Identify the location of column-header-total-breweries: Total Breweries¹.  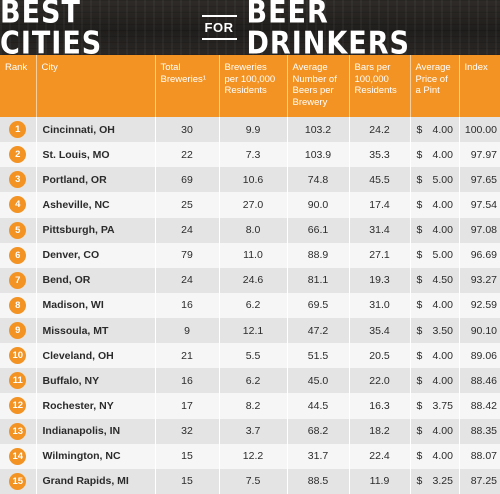
(187, 86).